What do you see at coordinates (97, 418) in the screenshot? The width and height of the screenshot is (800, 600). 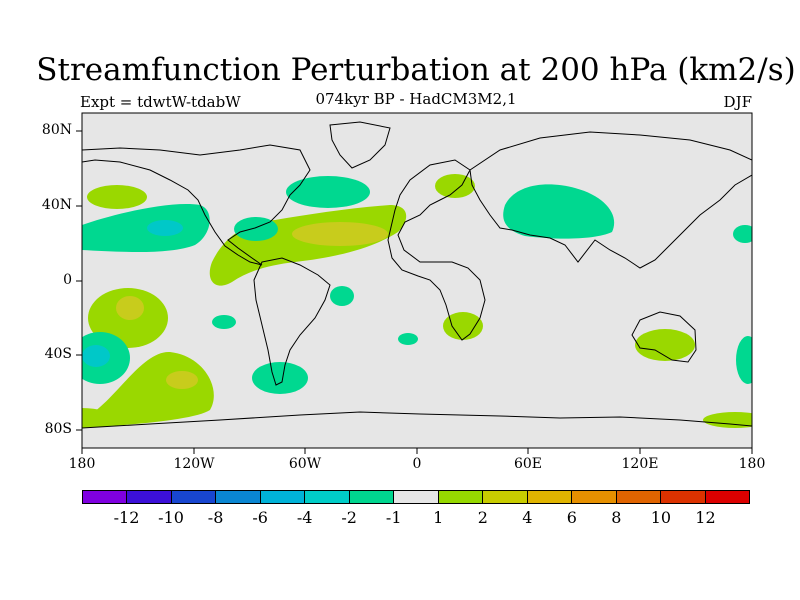 I see `west-edge-positive` at bounding box center [97, 418].